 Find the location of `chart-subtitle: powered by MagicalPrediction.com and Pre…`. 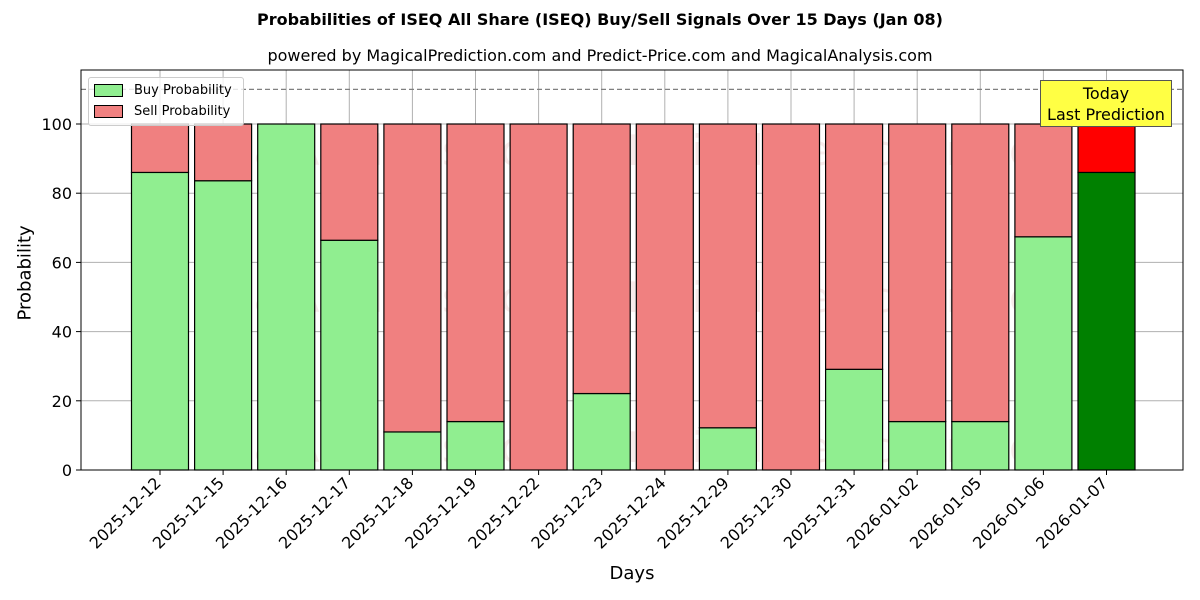

chart-subtitle: powered by MagicalPrediction.com and Pre… is located at coordinates (600, 55).